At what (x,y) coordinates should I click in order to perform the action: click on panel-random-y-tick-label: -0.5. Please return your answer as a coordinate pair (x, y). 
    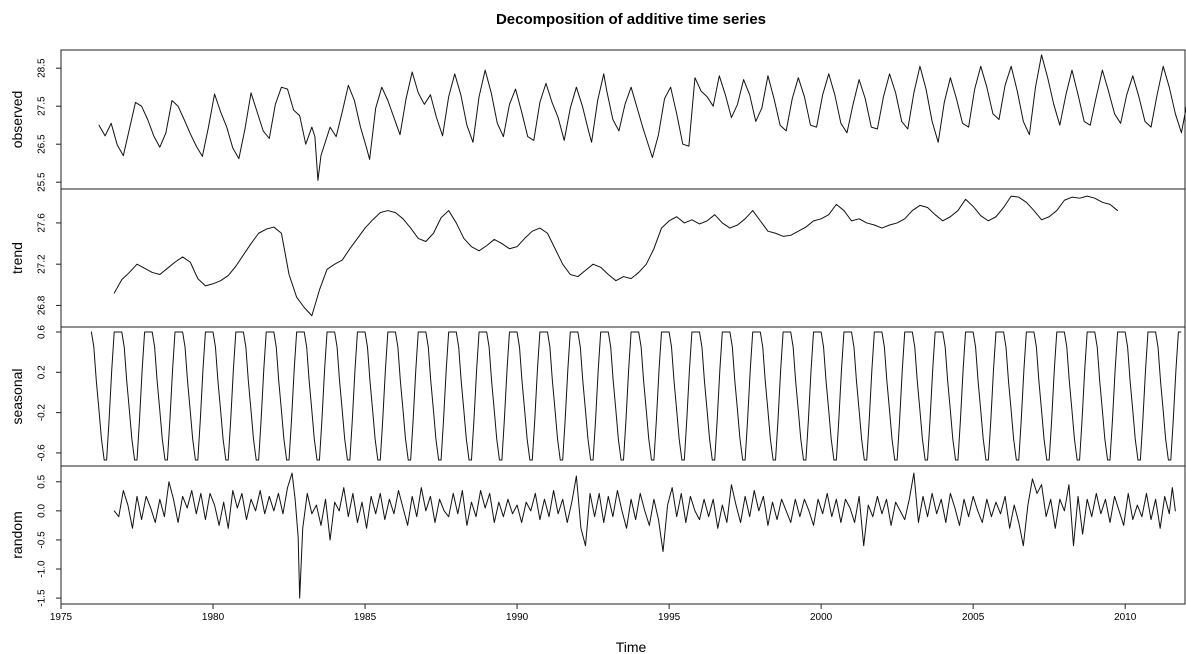
    Looking at the image, I should click on (42, 540).